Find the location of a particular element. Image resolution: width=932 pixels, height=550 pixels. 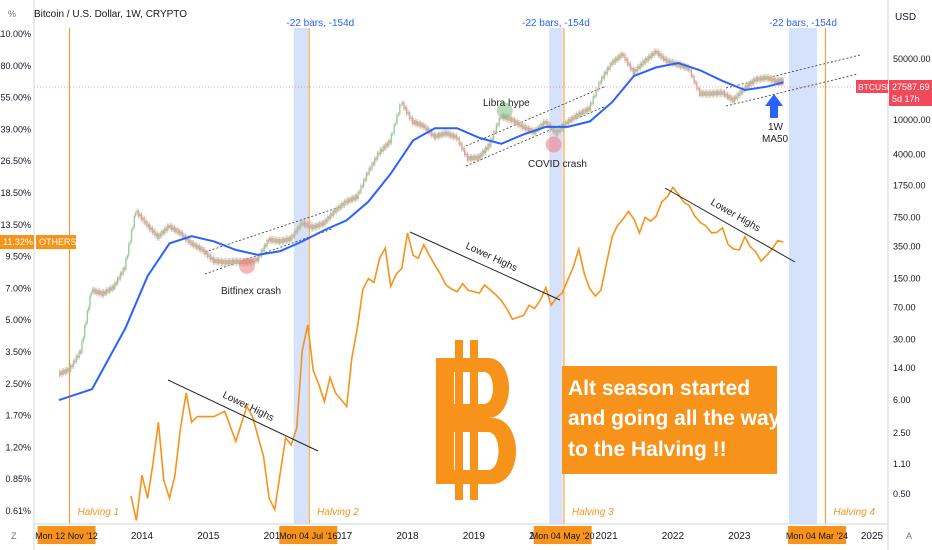

right-tick-label: 70.00 is located at coordinates (904, 307).